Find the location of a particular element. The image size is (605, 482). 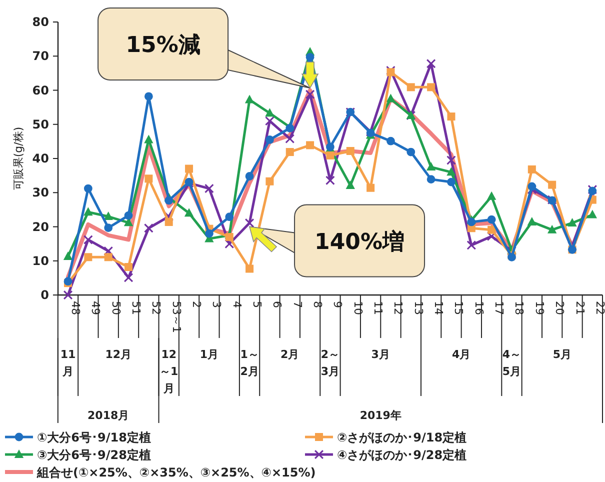

x-tick-label: 53～1 is located at coordinates (176, 317).